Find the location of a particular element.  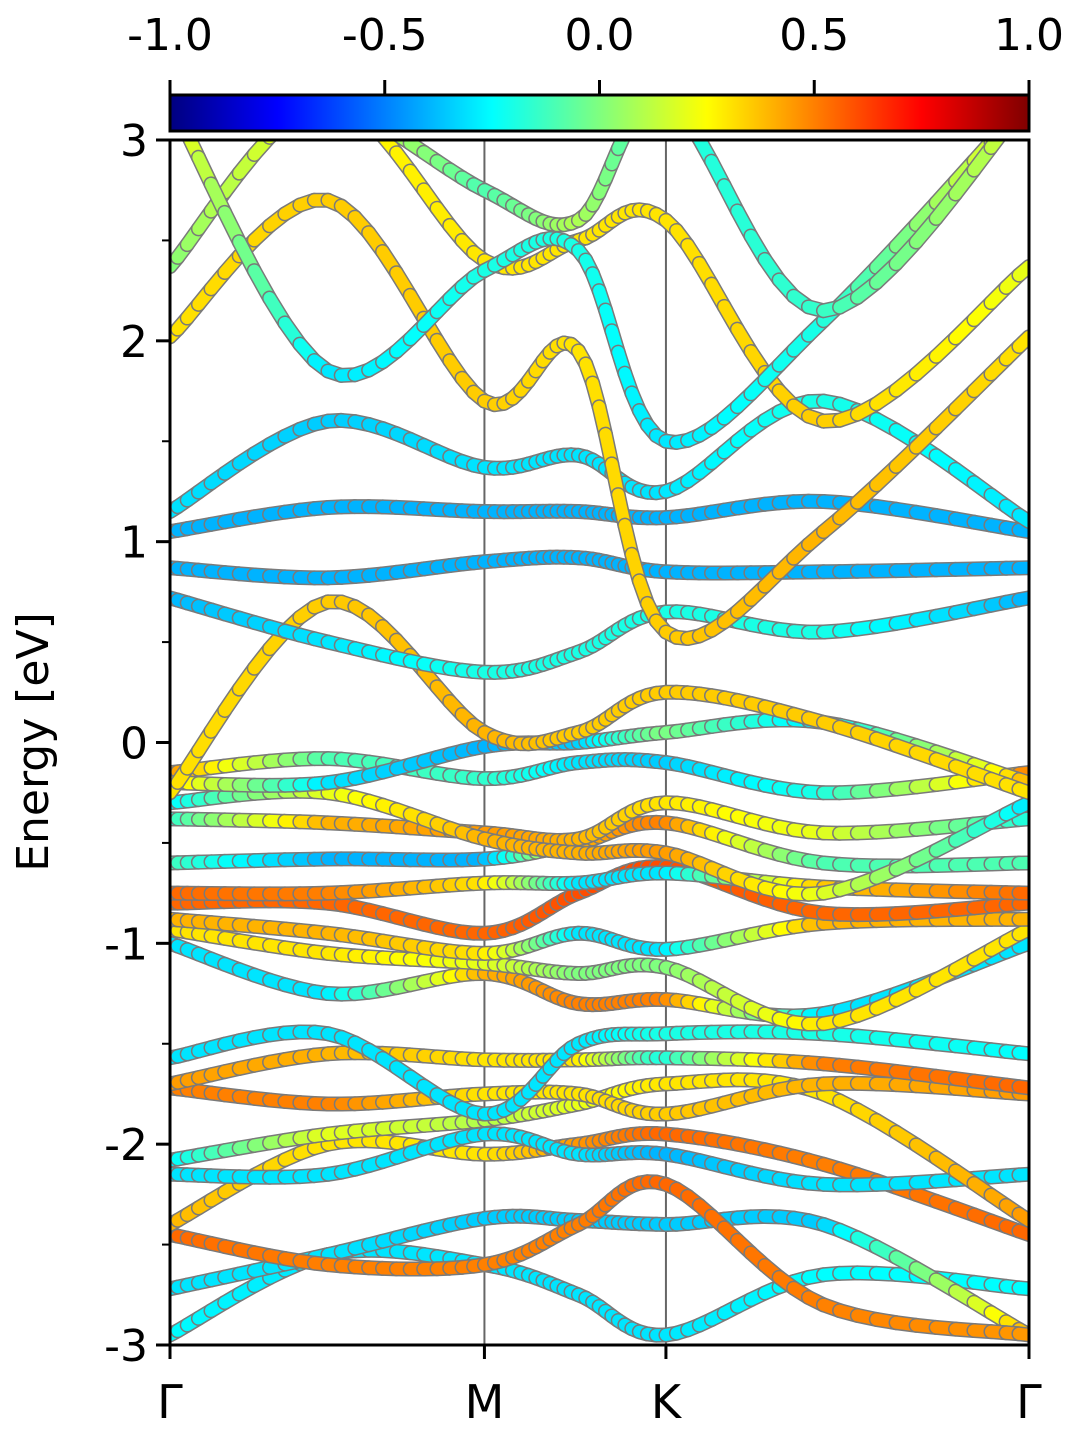

x-tick-label: K is located at coordinates (667, 1402).